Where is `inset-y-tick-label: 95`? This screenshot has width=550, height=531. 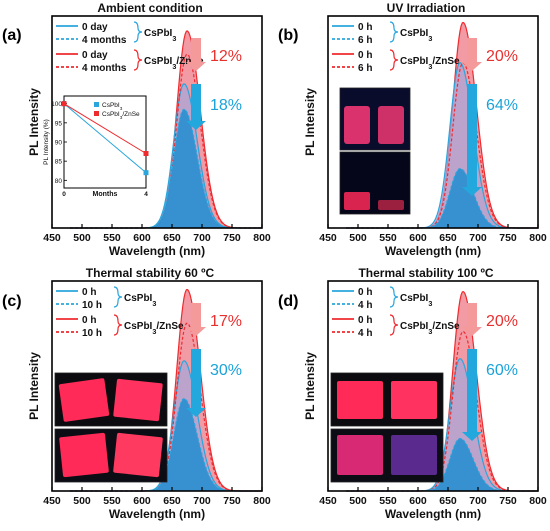
inset-y-tick-label: 95 is located at coordinates (59, 123).